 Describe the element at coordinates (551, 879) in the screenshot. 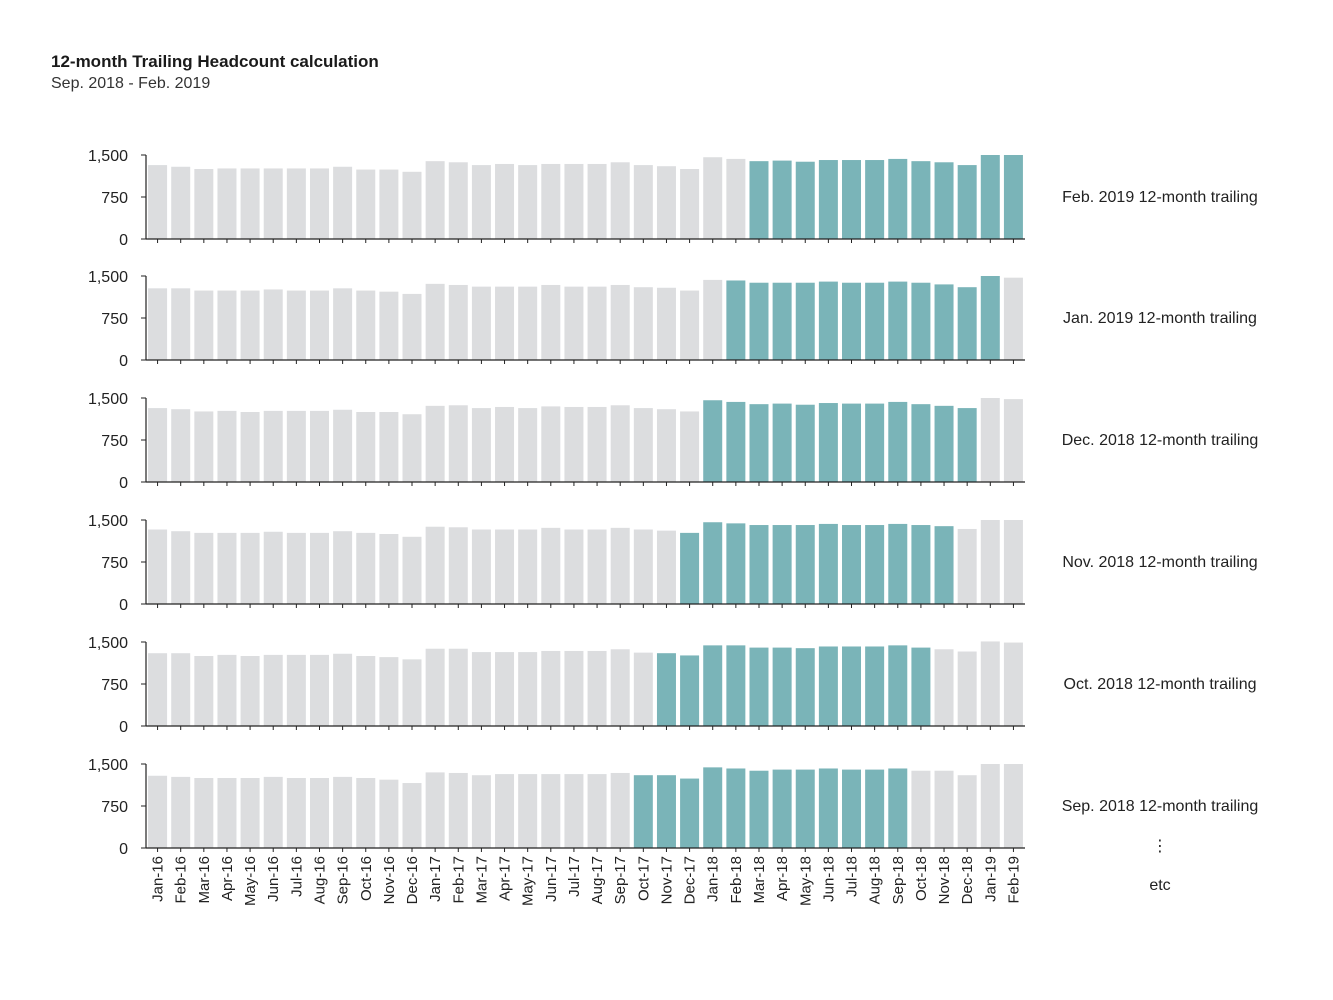

I see `x-tick-label: Jun-17` at that location.